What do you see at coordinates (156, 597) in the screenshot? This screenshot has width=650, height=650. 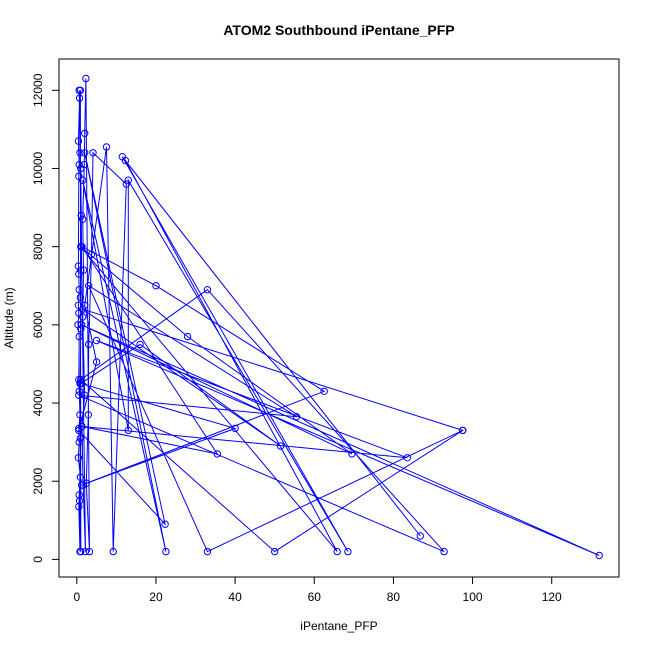 I see `x-tick-label: 20` at bounding box center [156, 597].